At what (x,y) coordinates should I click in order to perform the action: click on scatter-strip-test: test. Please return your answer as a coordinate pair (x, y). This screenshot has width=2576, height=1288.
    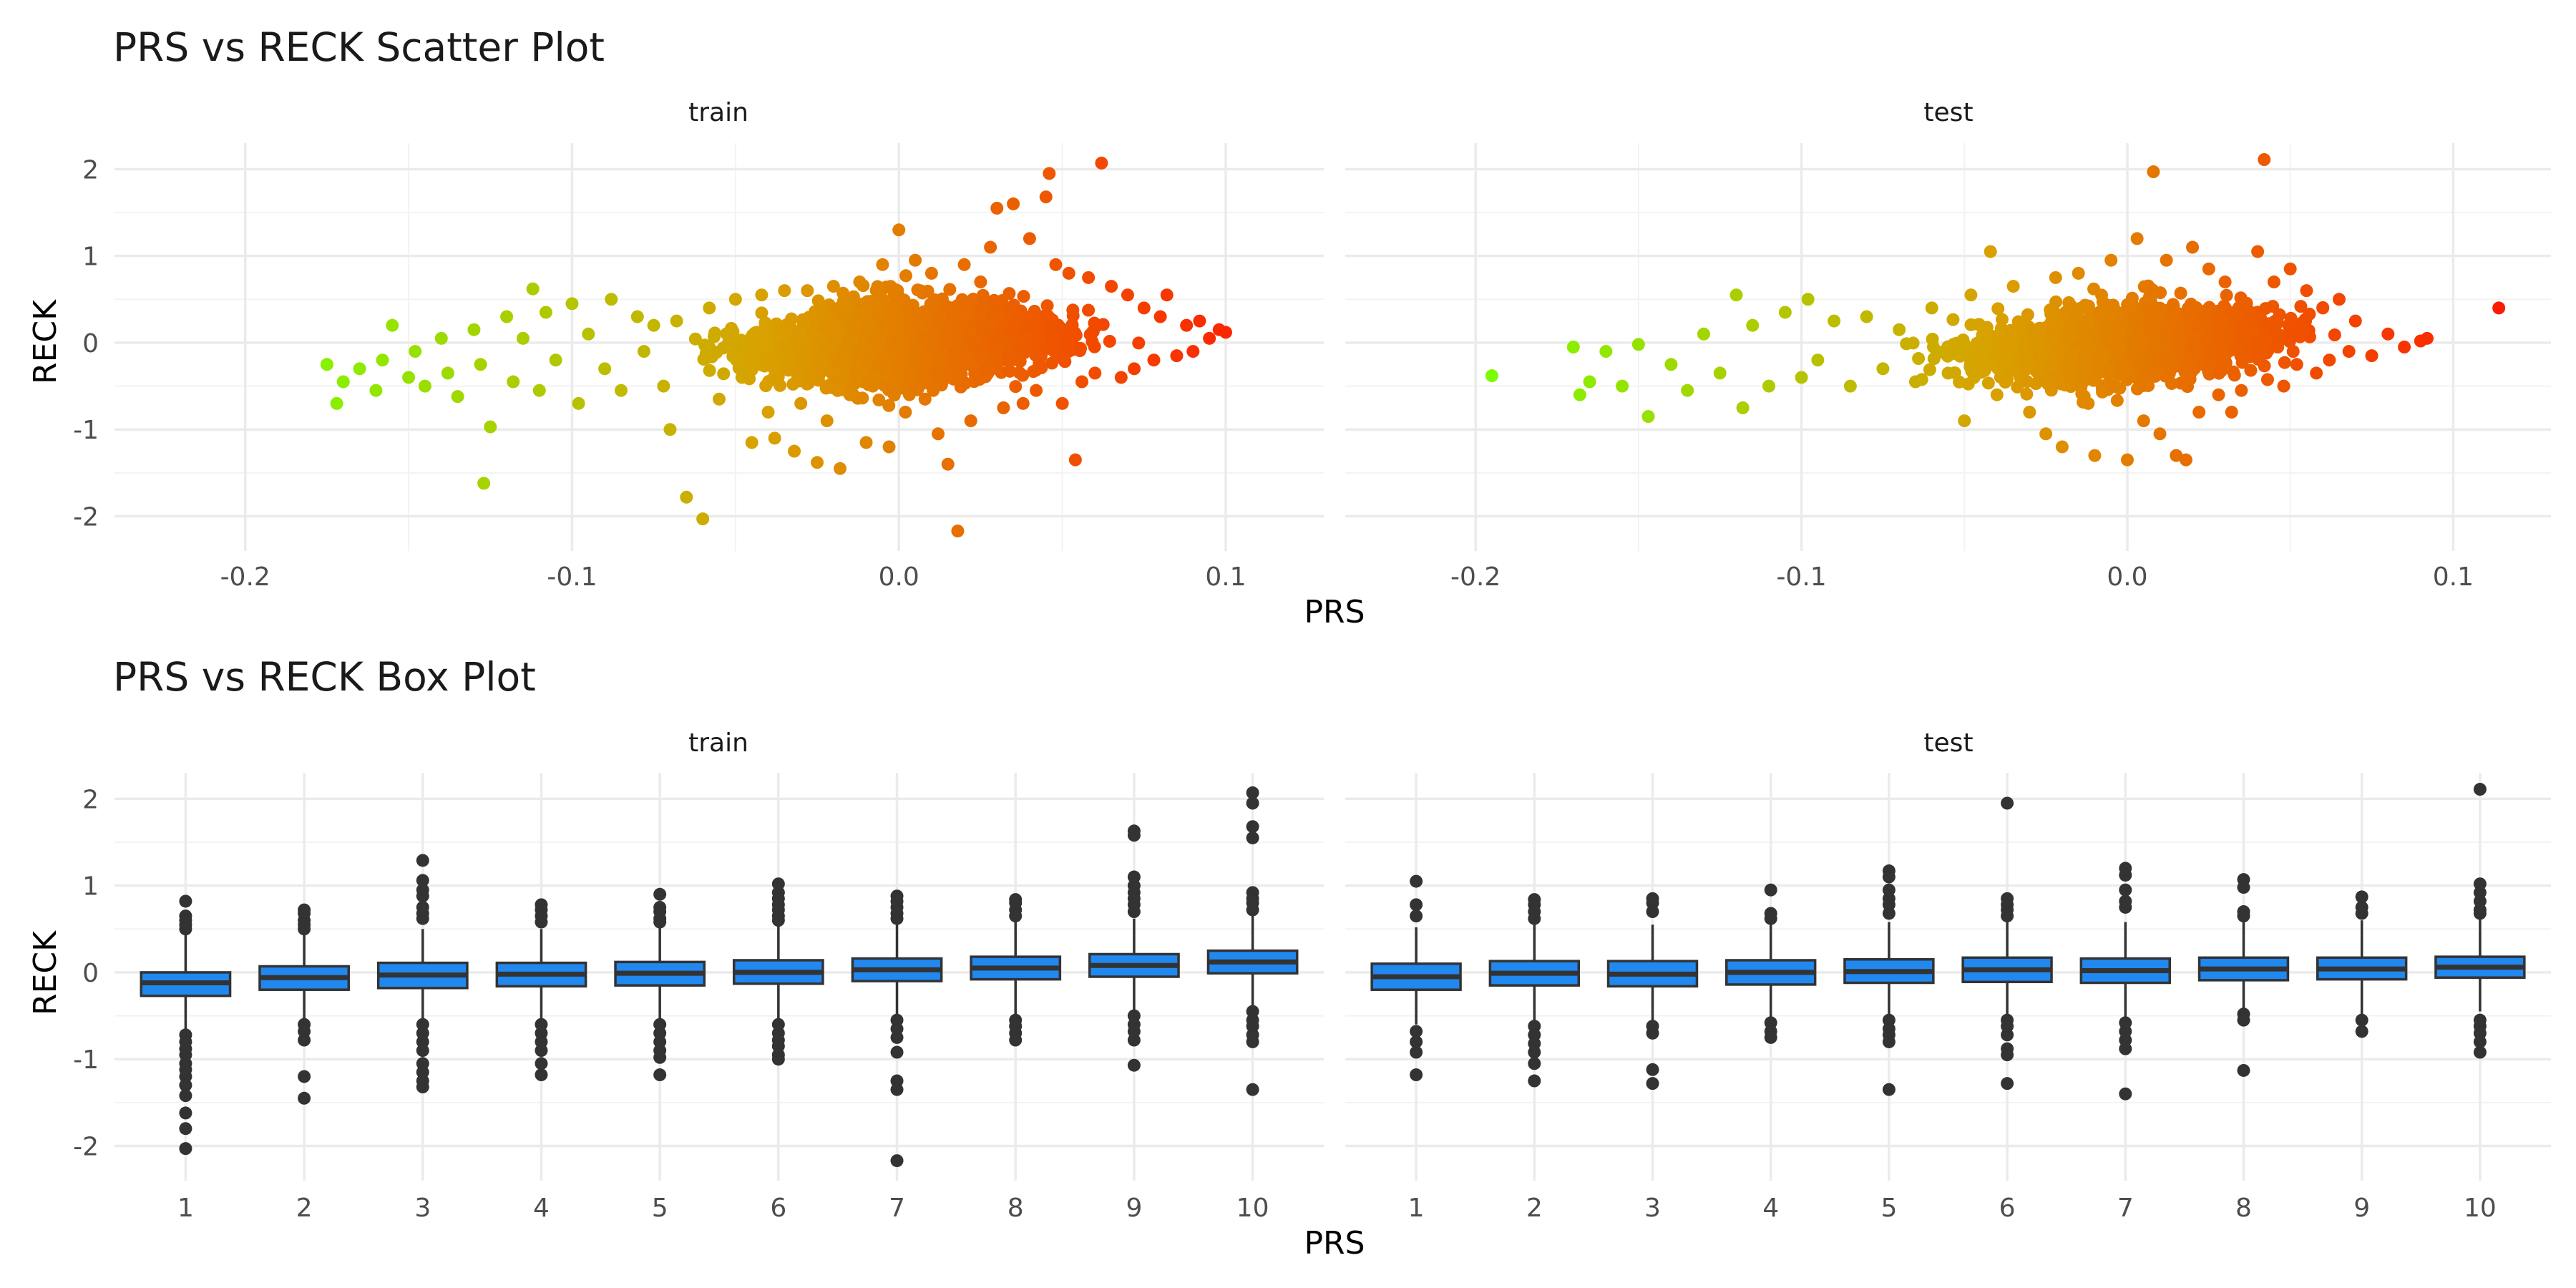
    Looking at the image, I should click on (1948, 112).